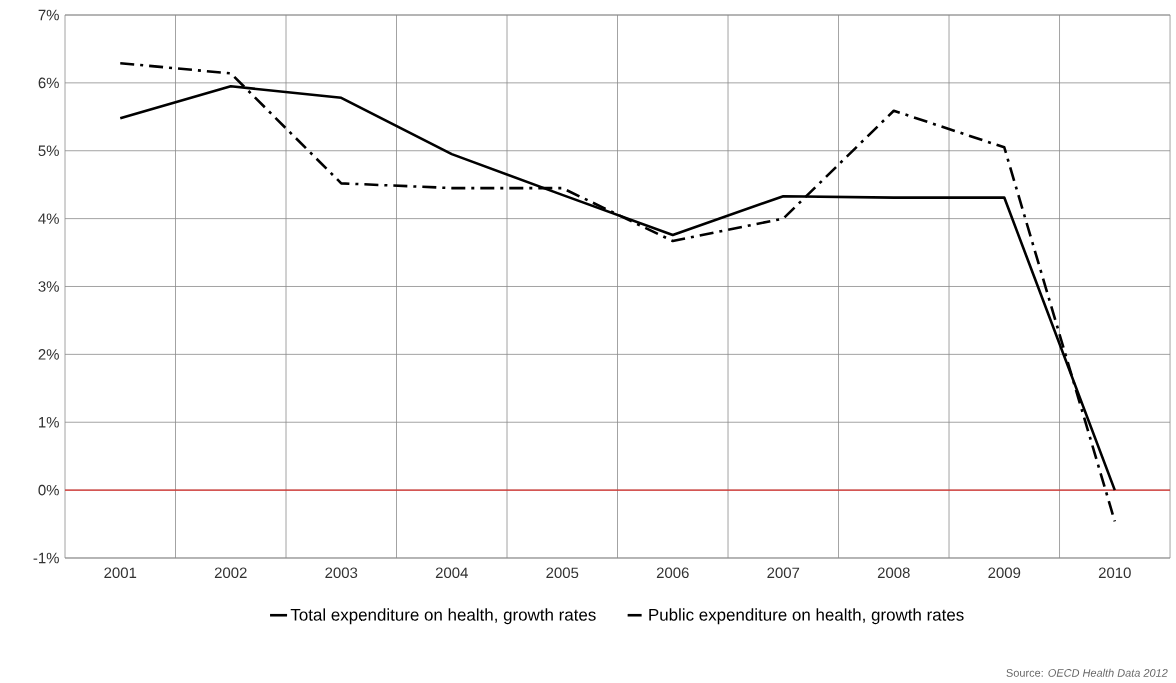 This screenshot has height=683, width=1176. Describe the element at coordinates (48, 286) in the screenshot. I see `y-tick-label: 3%` at that location.